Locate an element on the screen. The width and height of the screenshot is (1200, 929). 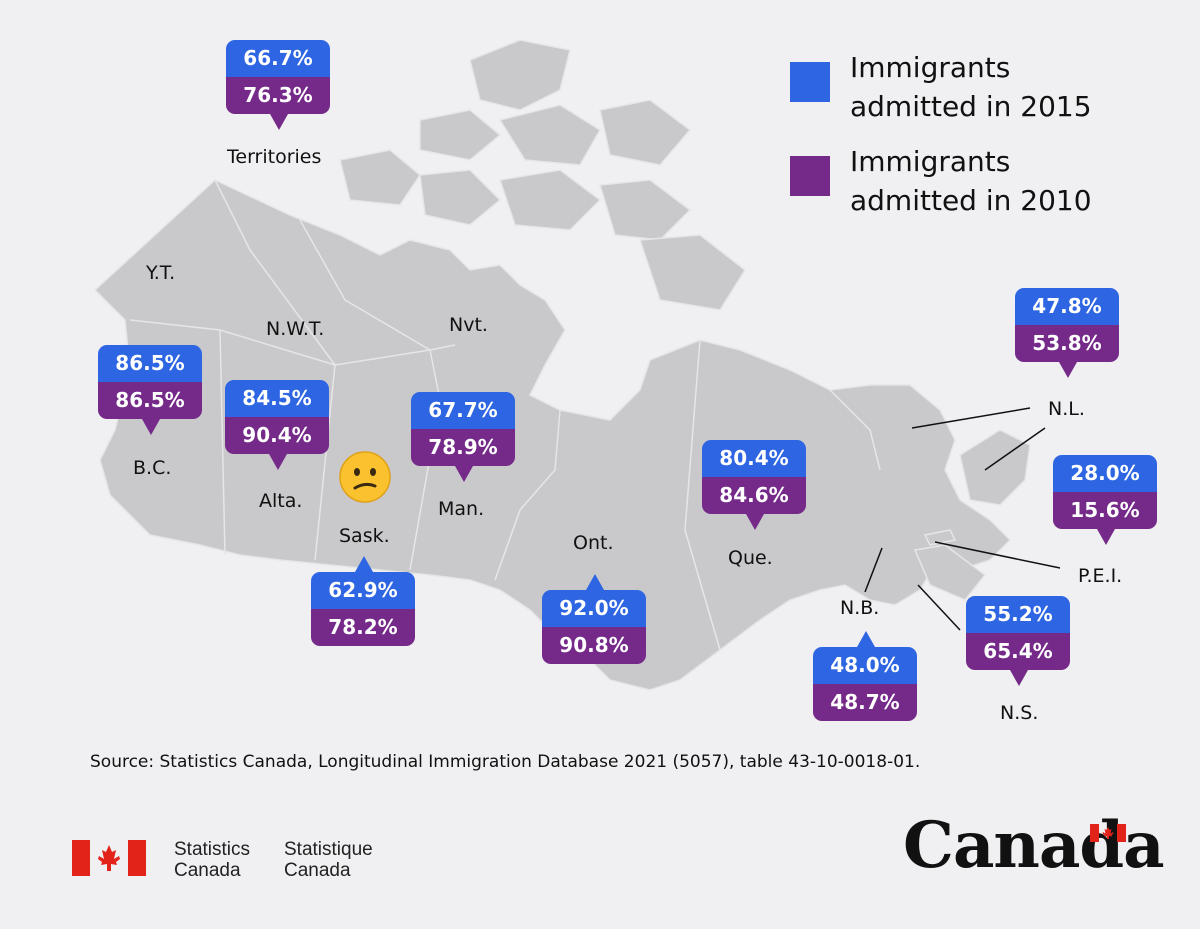
statcan-fr-line2: Canada is located at coordinates (317, 870).